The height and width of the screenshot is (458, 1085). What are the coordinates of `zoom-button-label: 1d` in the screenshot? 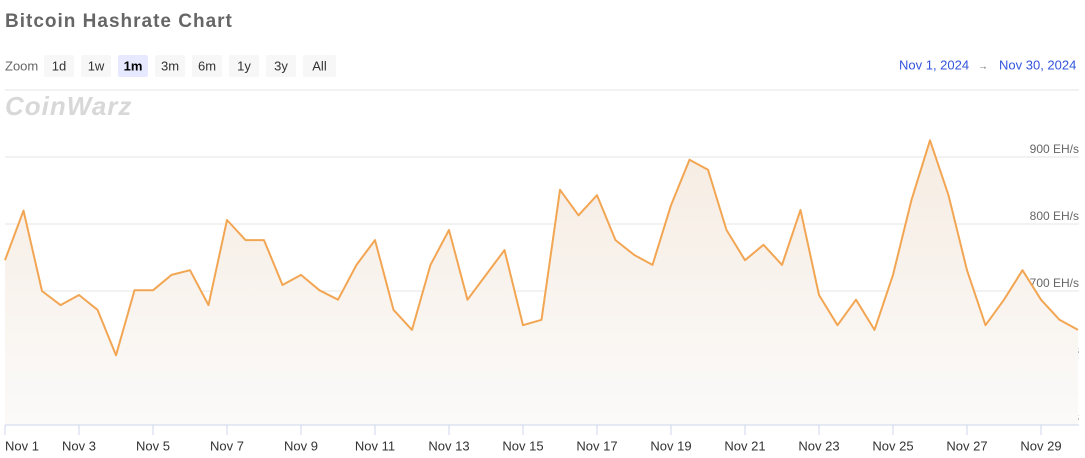 It's located at (59, 65).